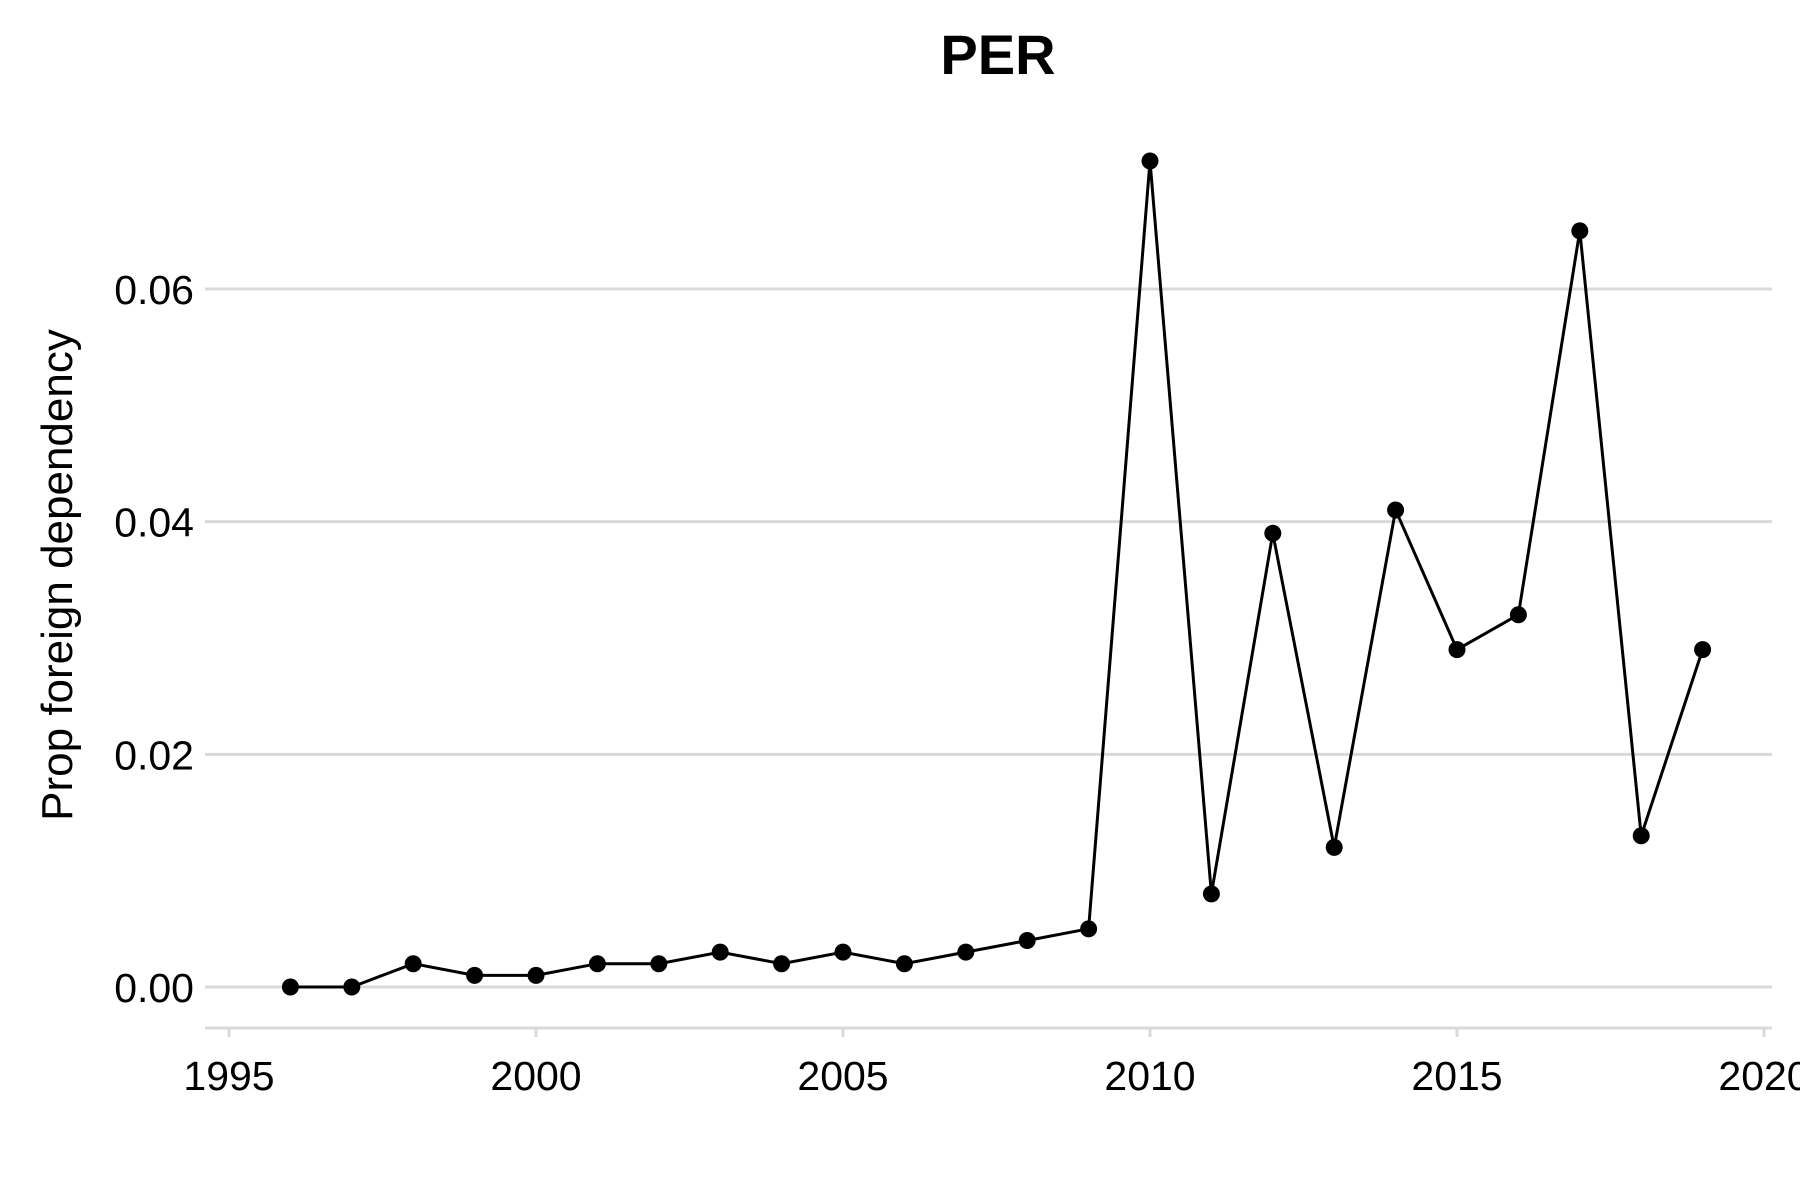  What do you see at coordinates (228, 1076) in the screenshot?
I see `x-tick-label: 1995` at bounding box center [228, 1076].